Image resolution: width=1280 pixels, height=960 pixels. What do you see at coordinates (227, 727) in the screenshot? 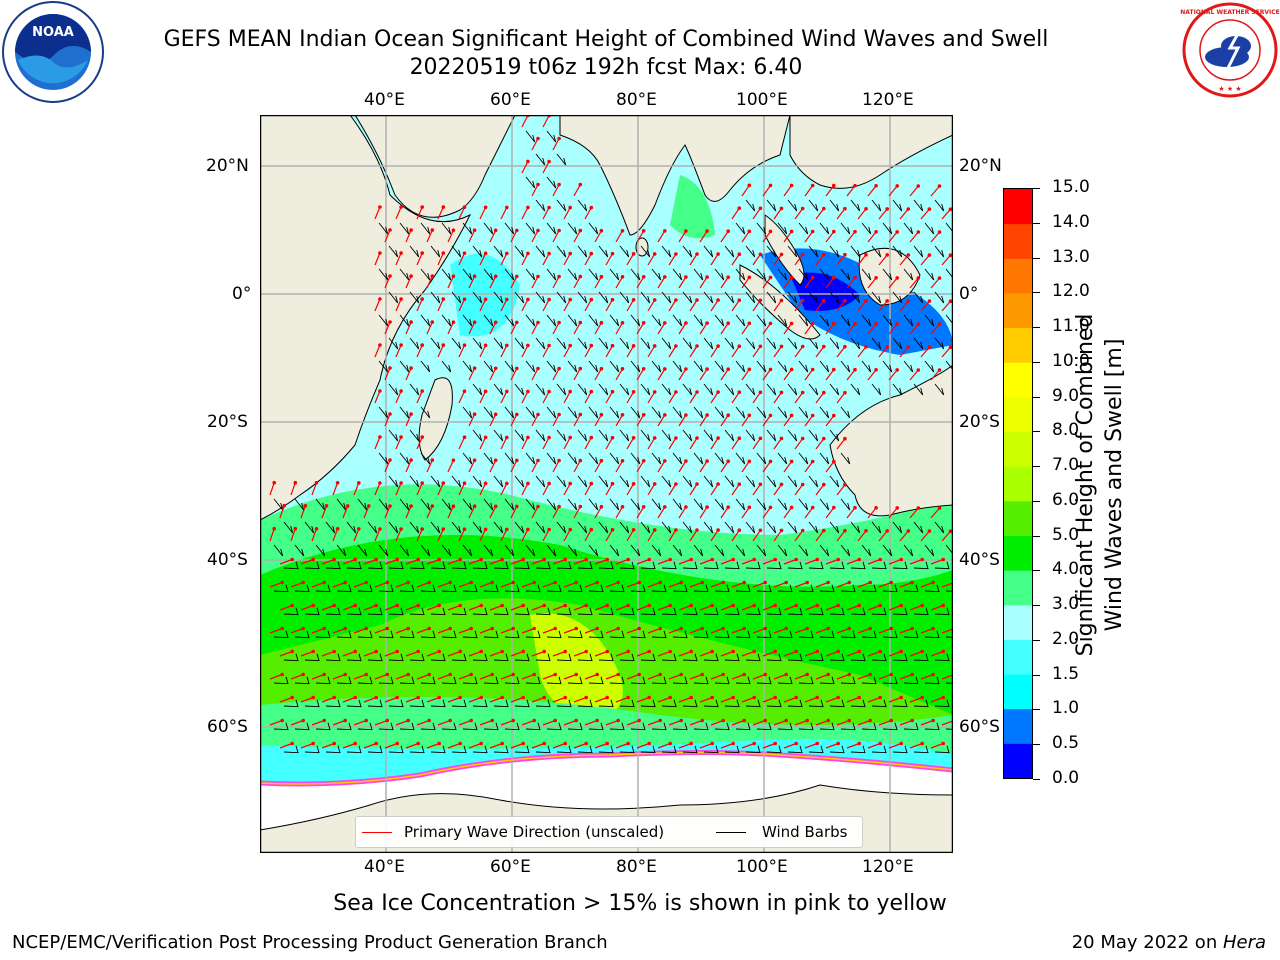
I see `lat-tick-left-60s: 60°S` at bounding box center [227, 727].